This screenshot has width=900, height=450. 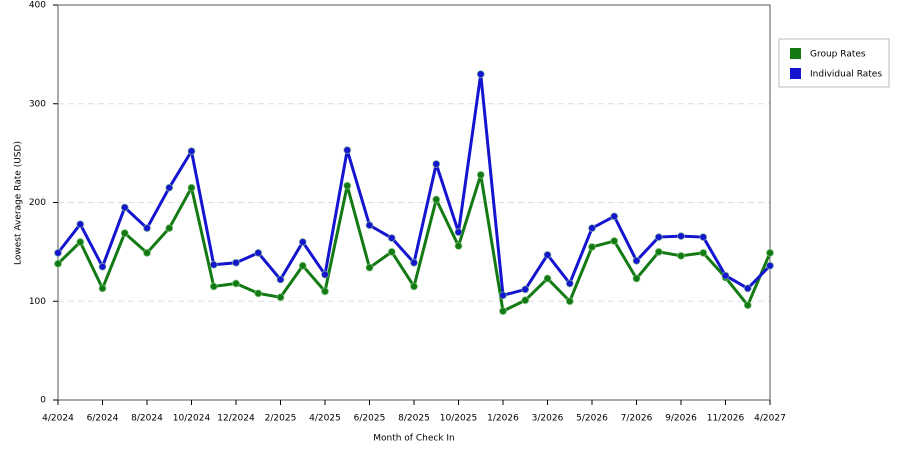 I want to click on legend-label: Individual Rates, so click(x=846, y=75).